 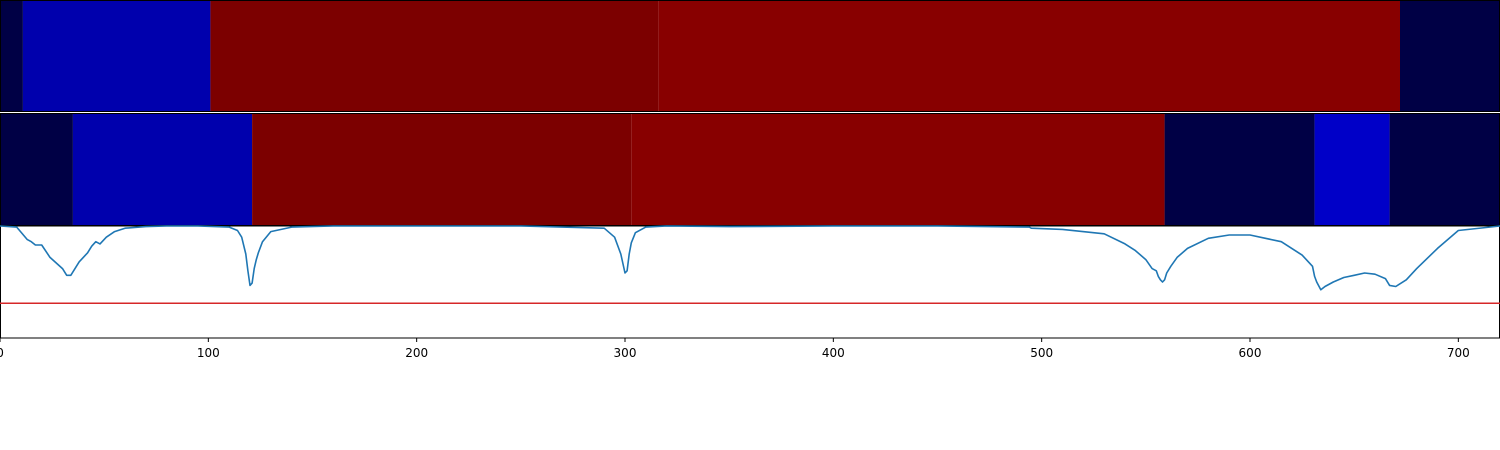 What do you see at coordinates (416, 353) in the screenshot?
I see `x-tick-label-200: 200` at bounding box center [416, 353].